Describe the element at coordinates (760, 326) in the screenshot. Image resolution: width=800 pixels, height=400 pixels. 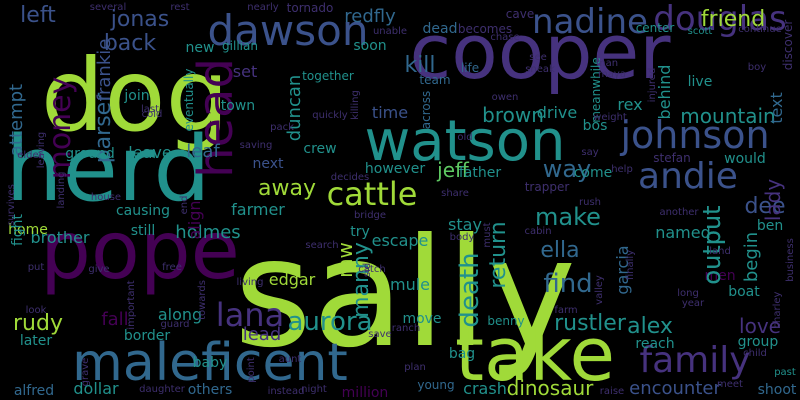
I see `cloud-word: love` at that location.